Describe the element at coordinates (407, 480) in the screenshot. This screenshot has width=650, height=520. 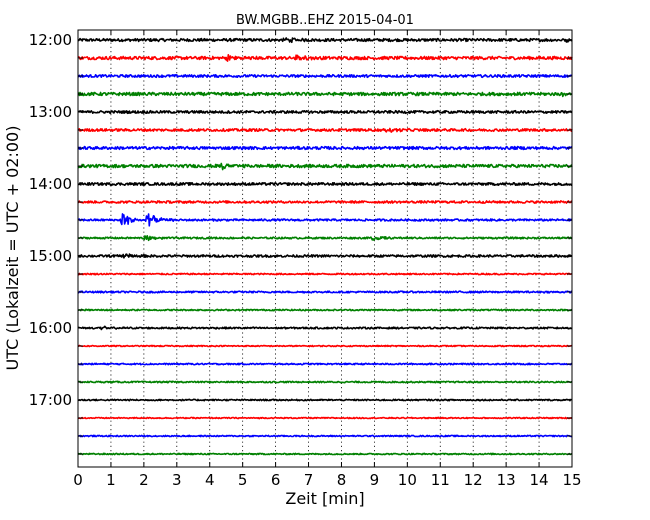
I see `x-tick-label: 10` at that location.